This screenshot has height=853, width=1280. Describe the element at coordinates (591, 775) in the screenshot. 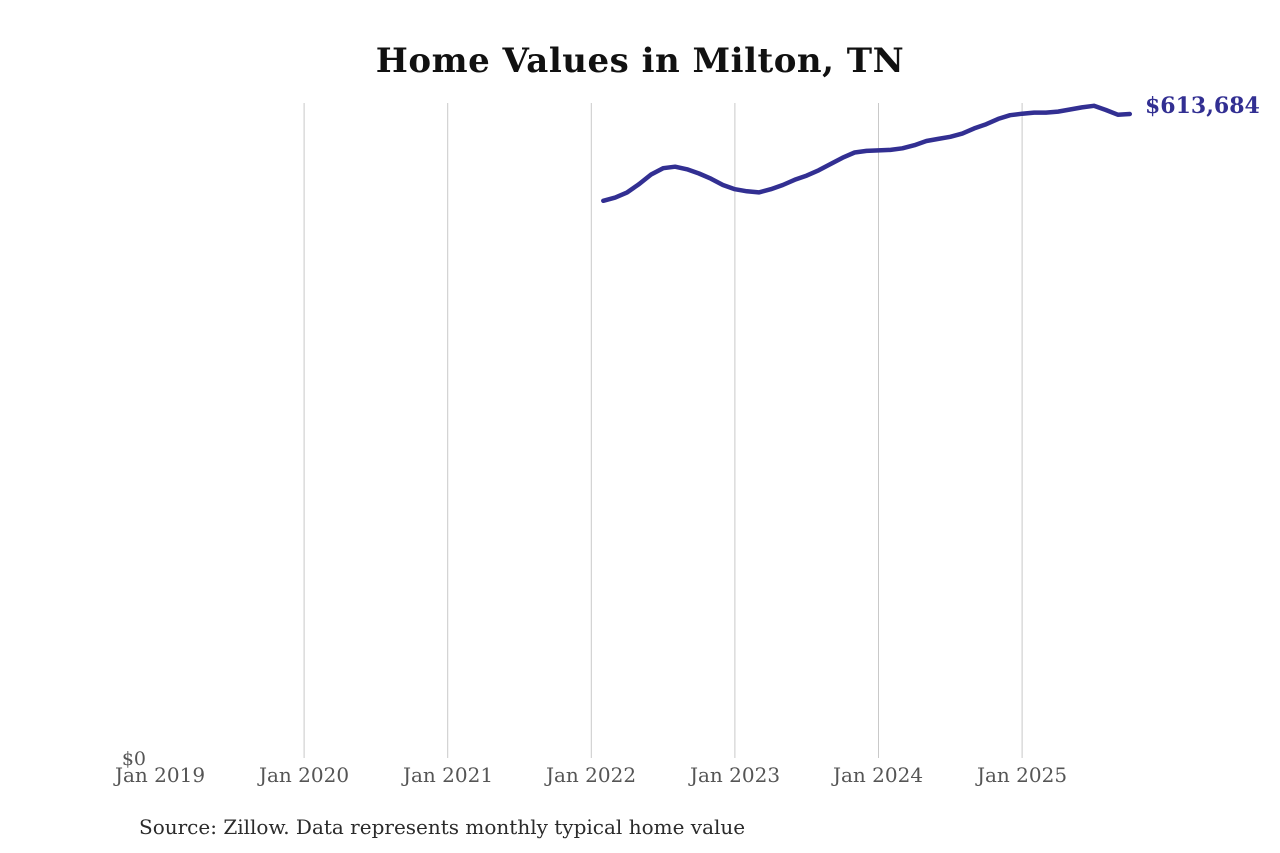

I see `x-tick-label-jan-2022: Jan 2022` at that location.